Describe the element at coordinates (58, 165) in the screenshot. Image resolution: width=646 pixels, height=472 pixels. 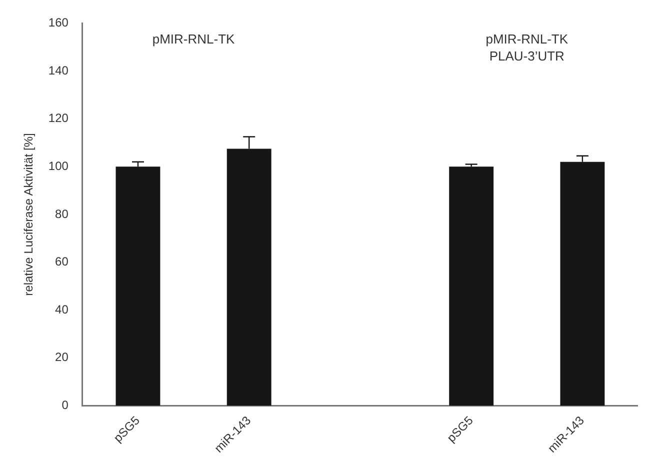
I see `y-tick-label: 100` at that location.